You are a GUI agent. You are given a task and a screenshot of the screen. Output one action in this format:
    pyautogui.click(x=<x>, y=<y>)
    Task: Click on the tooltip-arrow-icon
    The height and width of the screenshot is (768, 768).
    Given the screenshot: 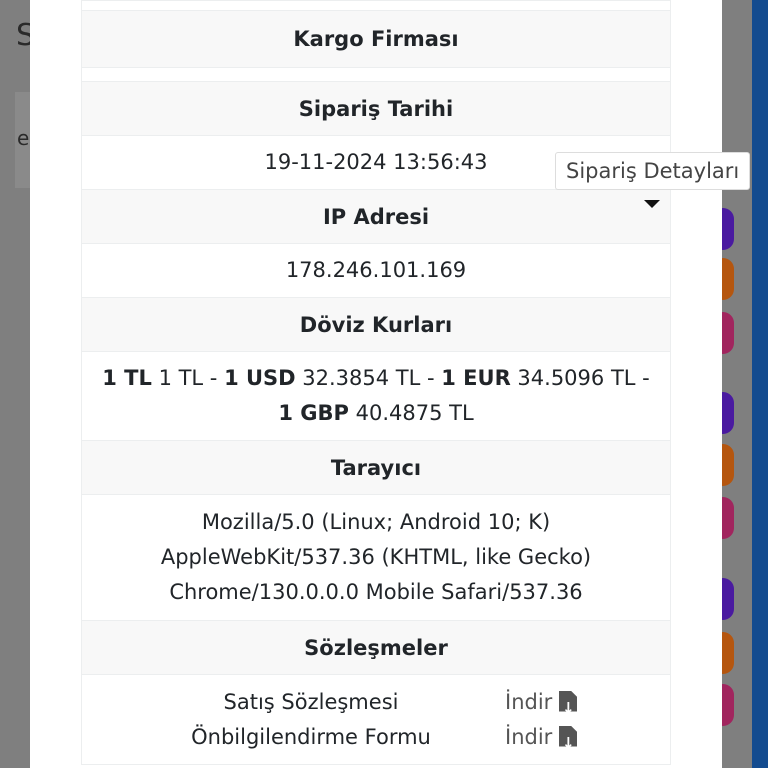 What is the action you would take?
    pyautogui.click(x=652, y=204)
    